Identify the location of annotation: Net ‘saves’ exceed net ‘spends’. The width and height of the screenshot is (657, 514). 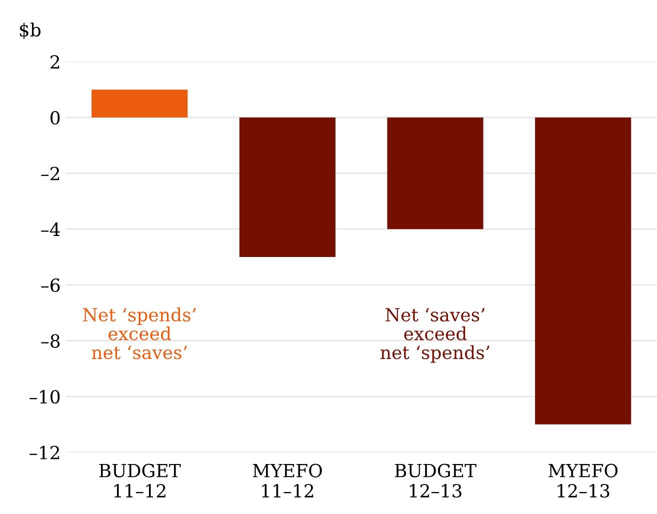
(435, 335).